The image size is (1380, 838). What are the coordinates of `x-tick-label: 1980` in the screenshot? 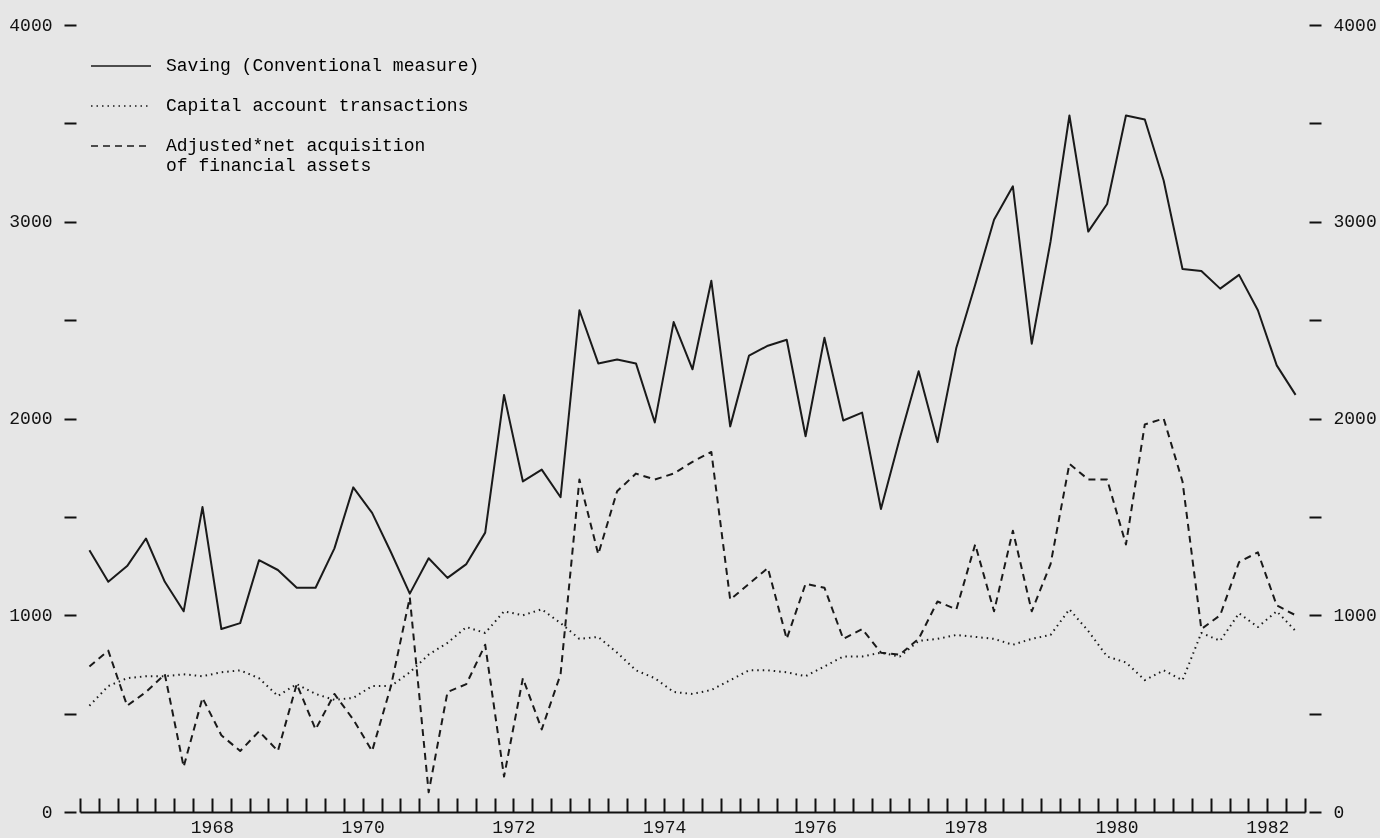 It's located at (1117, 827).